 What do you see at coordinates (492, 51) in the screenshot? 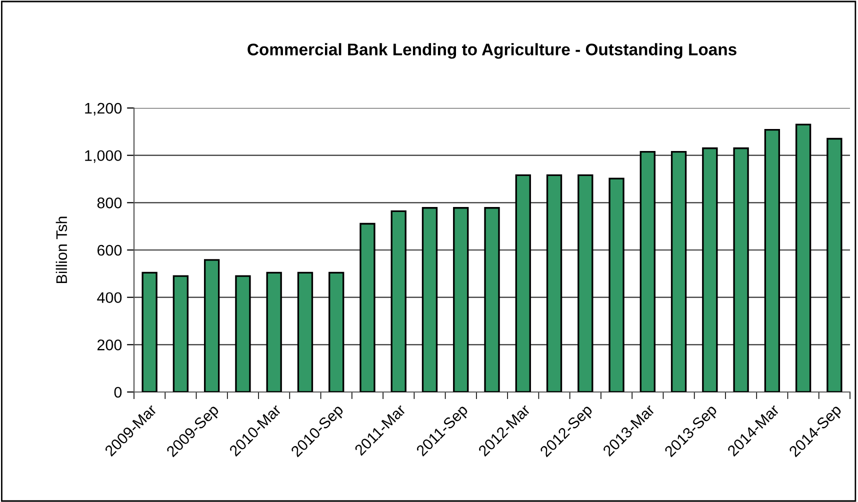
I see `chart-title: Commercial Bank Lending to Agriculture - Outstanding Loans` at bounding box center [492, 51].